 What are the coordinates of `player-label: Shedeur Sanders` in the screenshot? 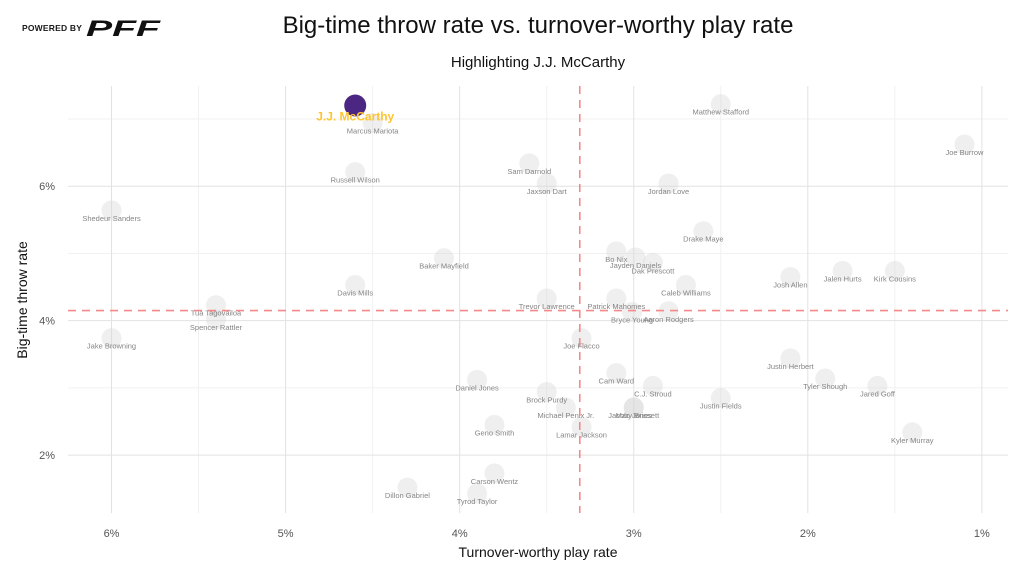 It's located at (111, 218).